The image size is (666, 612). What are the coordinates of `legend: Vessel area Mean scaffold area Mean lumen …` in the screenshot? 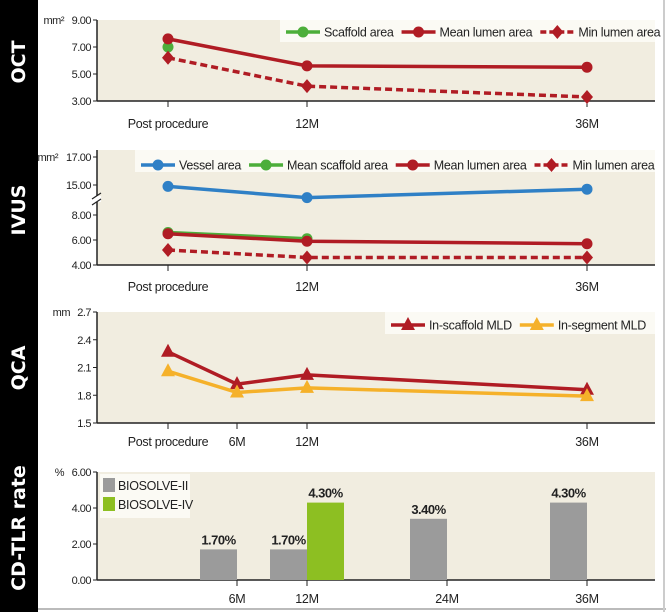 It's located at (395, 161).